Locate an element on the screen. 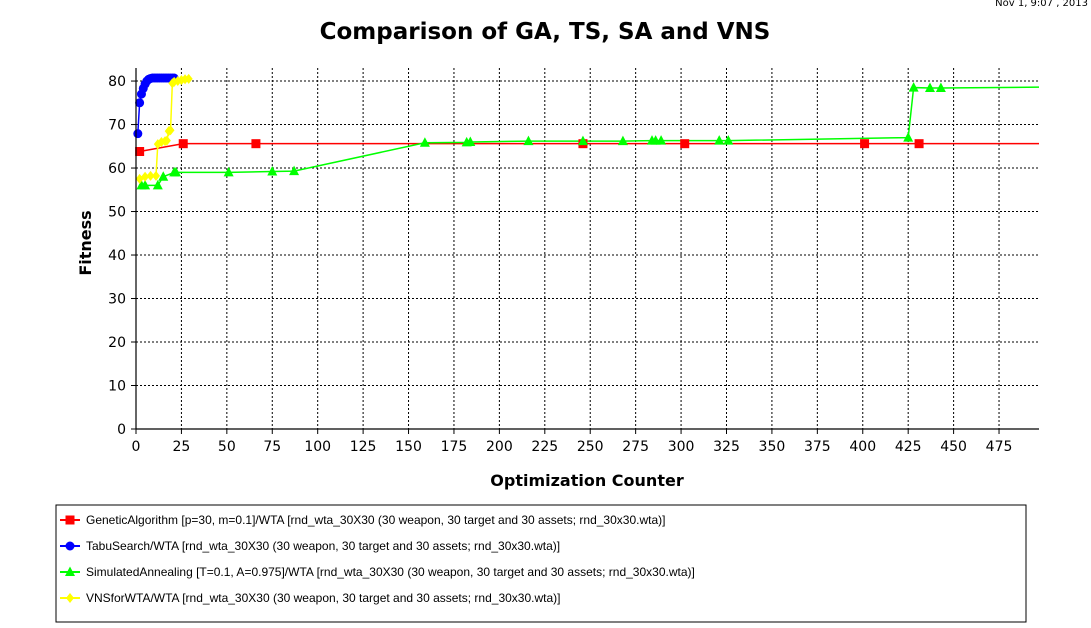 The image size is (1091, 628). x-tick-label: 50 is located at coordinates (227, 447).